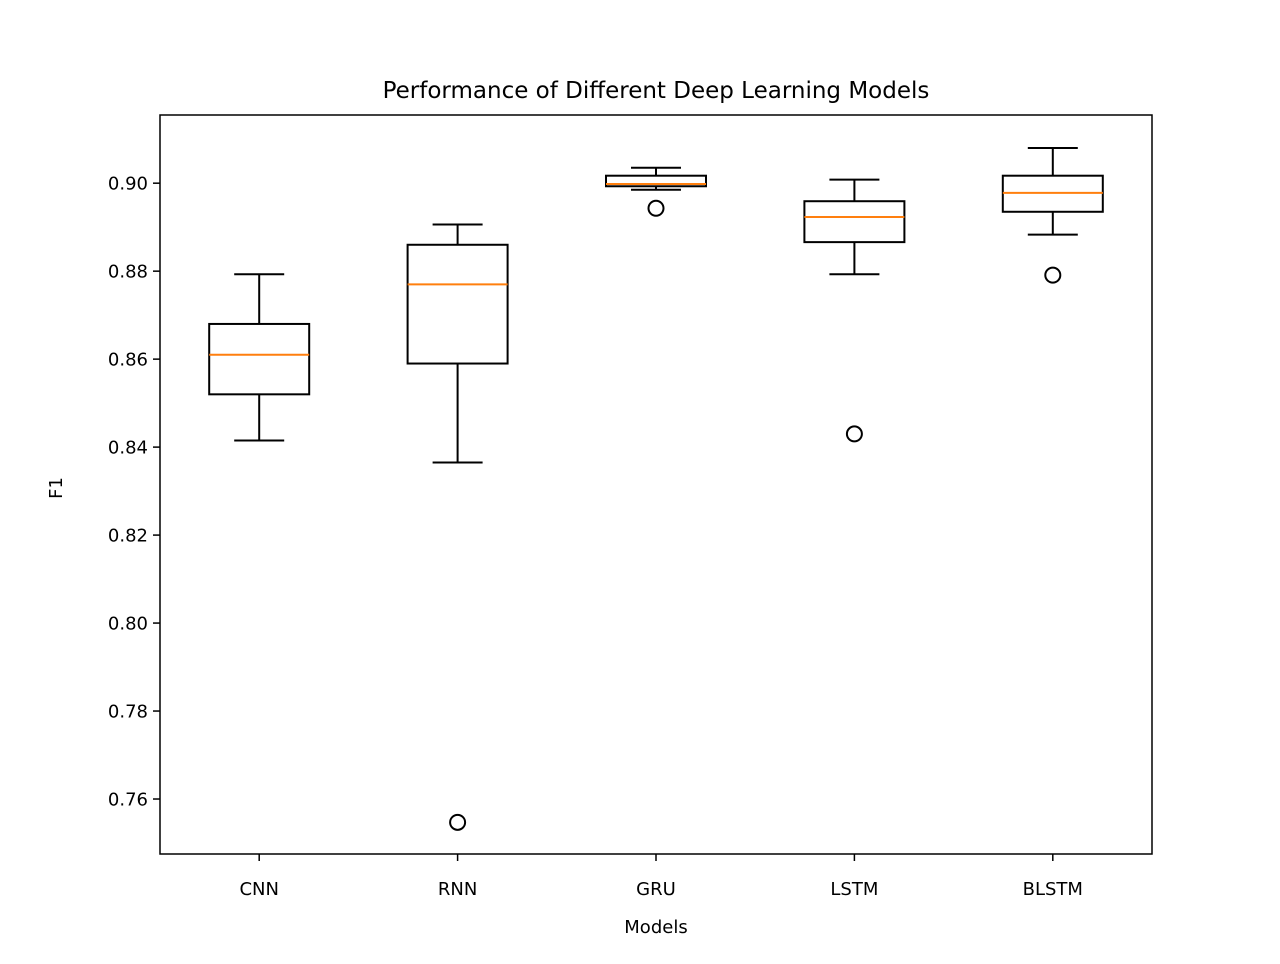 This screenshot has height=964, width=1280. Describe the element at coordinates (128, 448) in the screenshot. I see `y-tick-label: 0.84` at that location.